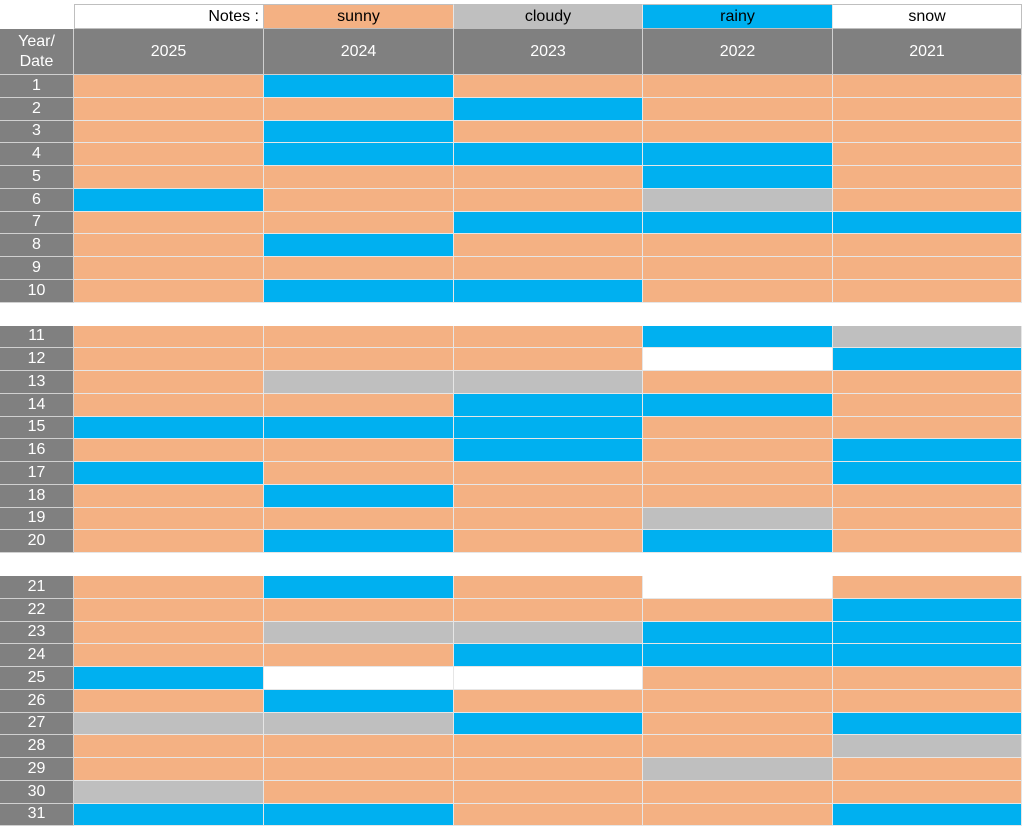 The width and height of the screenshot is (1024, 838). What do you see at coordinates (37, 268) in the screenshot?
I see `day-label: 9` at bounding box center [37, 268].